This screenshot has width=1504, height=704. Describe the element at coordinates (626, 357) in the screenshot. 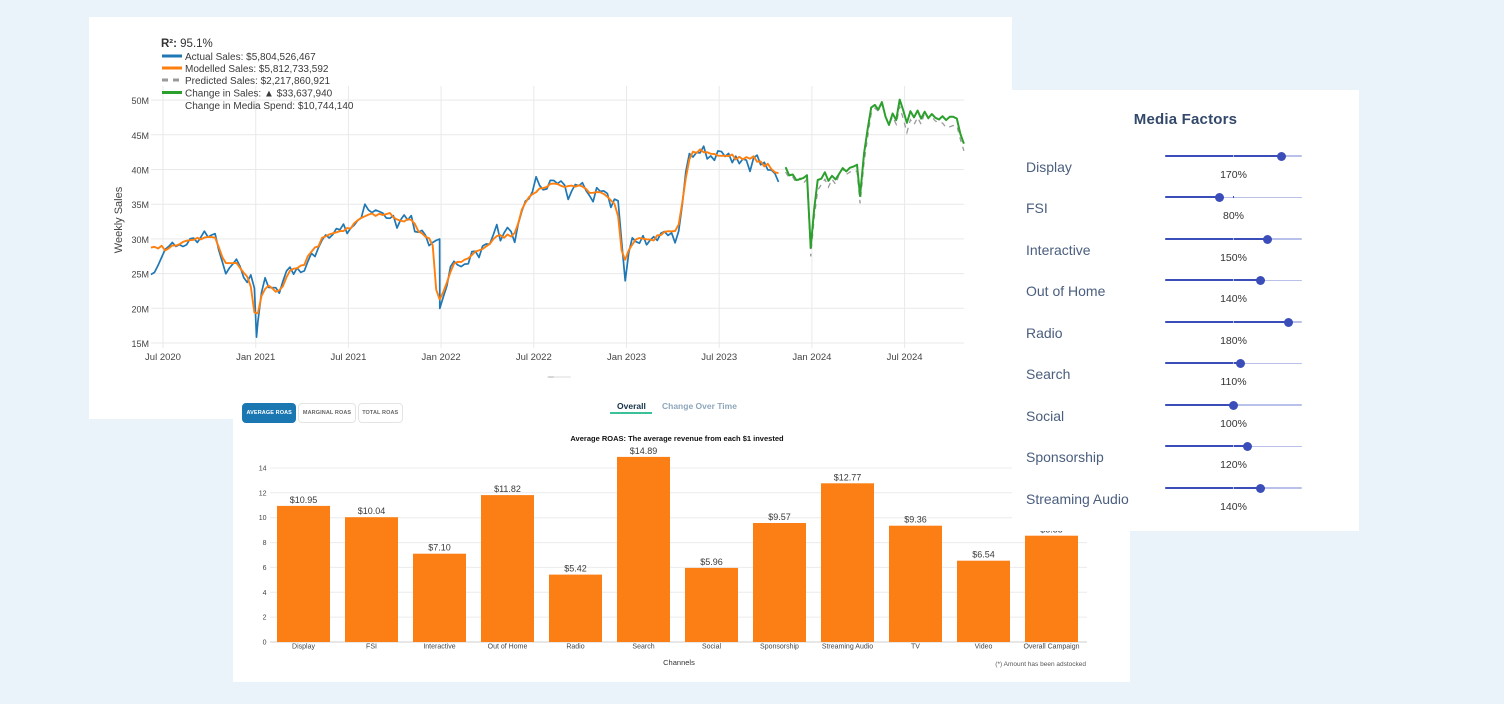

I see `svg-text: Jan 2023` at that location.